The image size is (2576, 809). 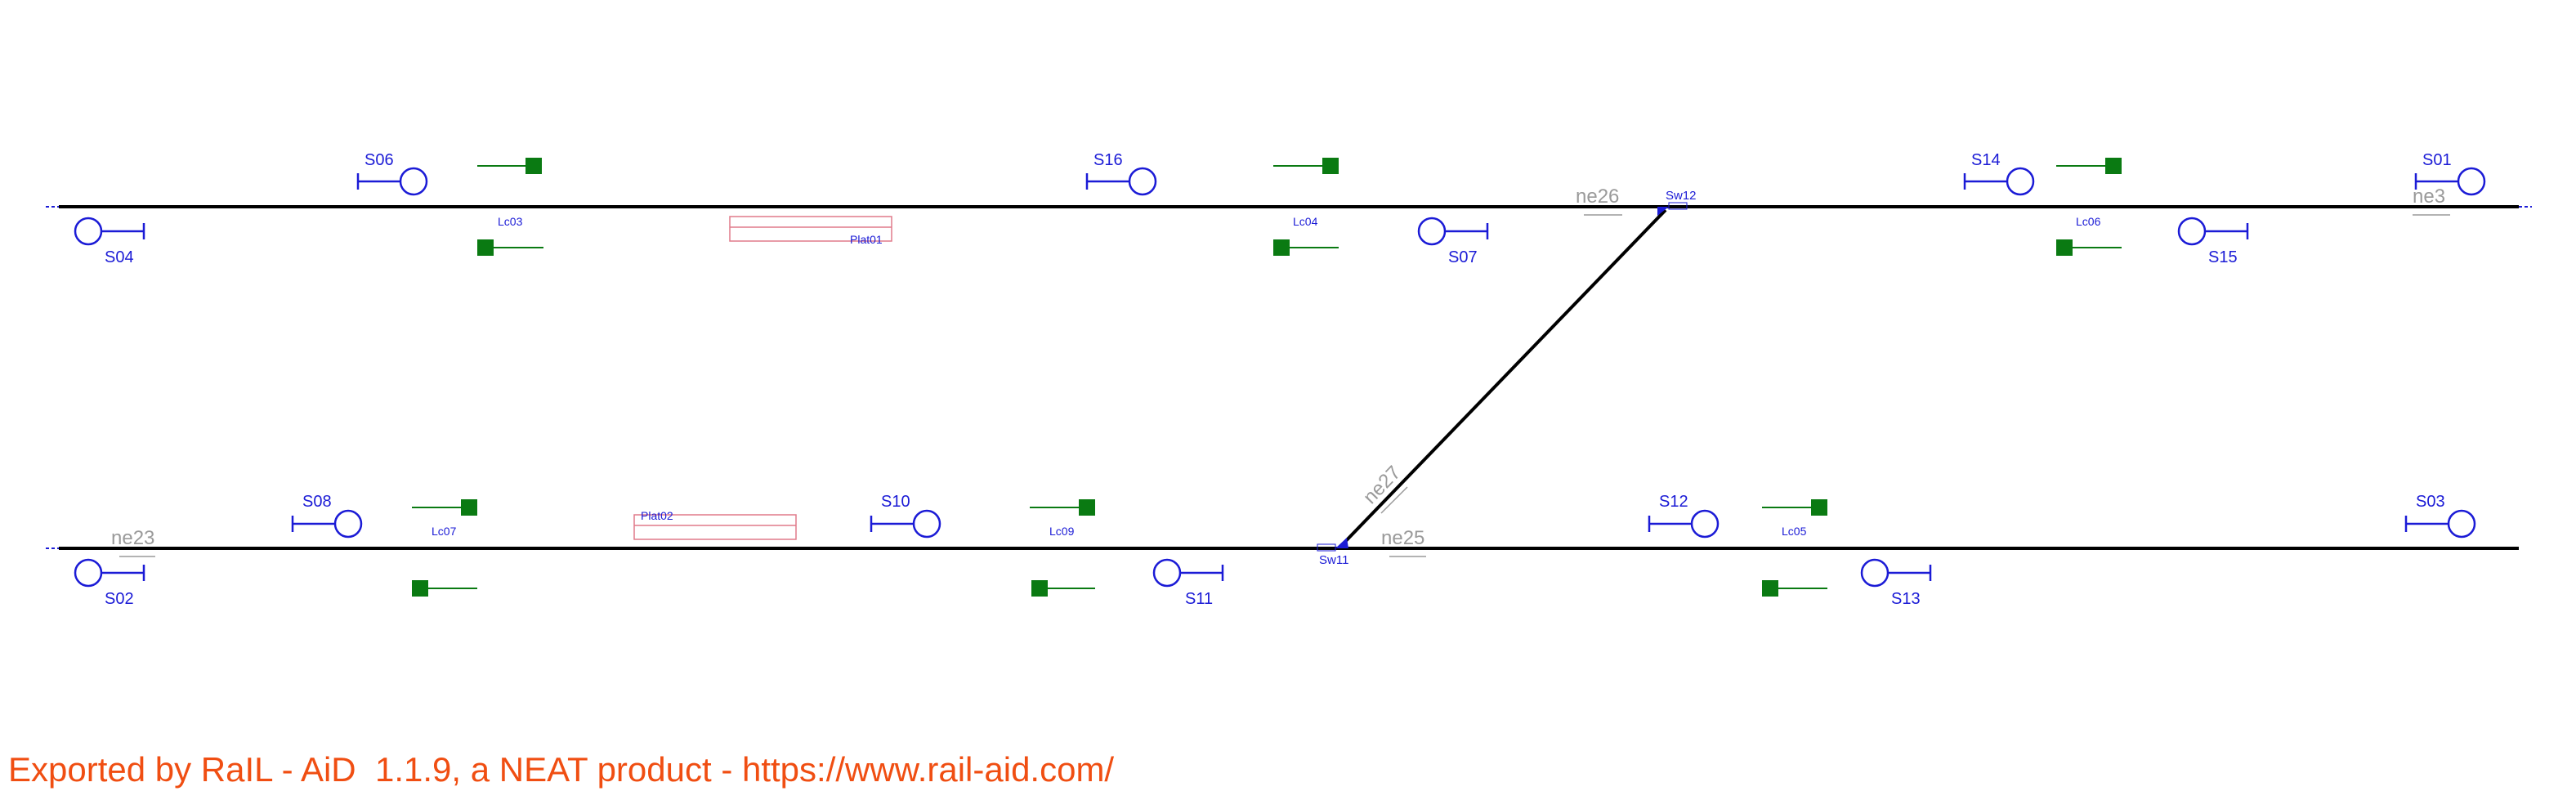 What do you see at coordinates (1394, 500) in the screenshot?
I see `ne27-direction-arrow` at bounding box center [1394, 500].